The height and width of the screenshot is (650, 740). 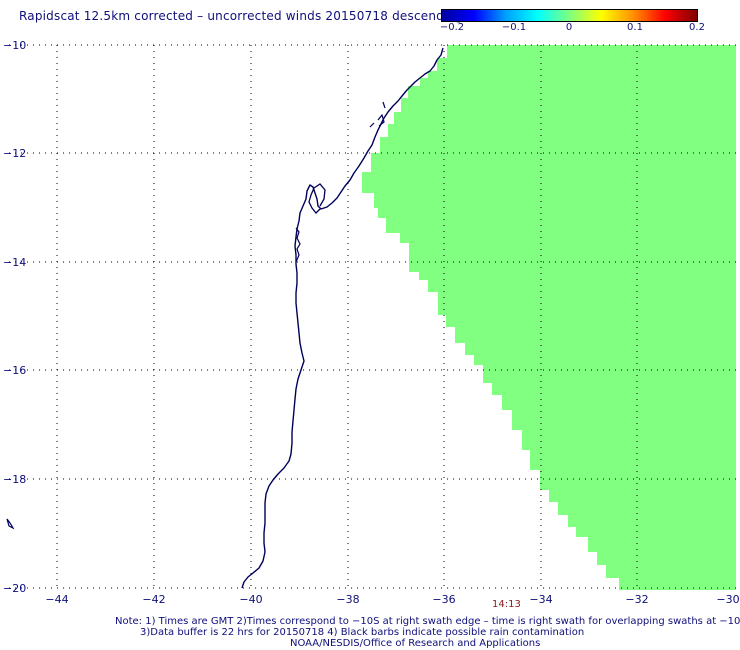 What do you see at coordinates (153, 599) in the screenshot?
I see `lon-label: −42` at bounding box center [153, 599].